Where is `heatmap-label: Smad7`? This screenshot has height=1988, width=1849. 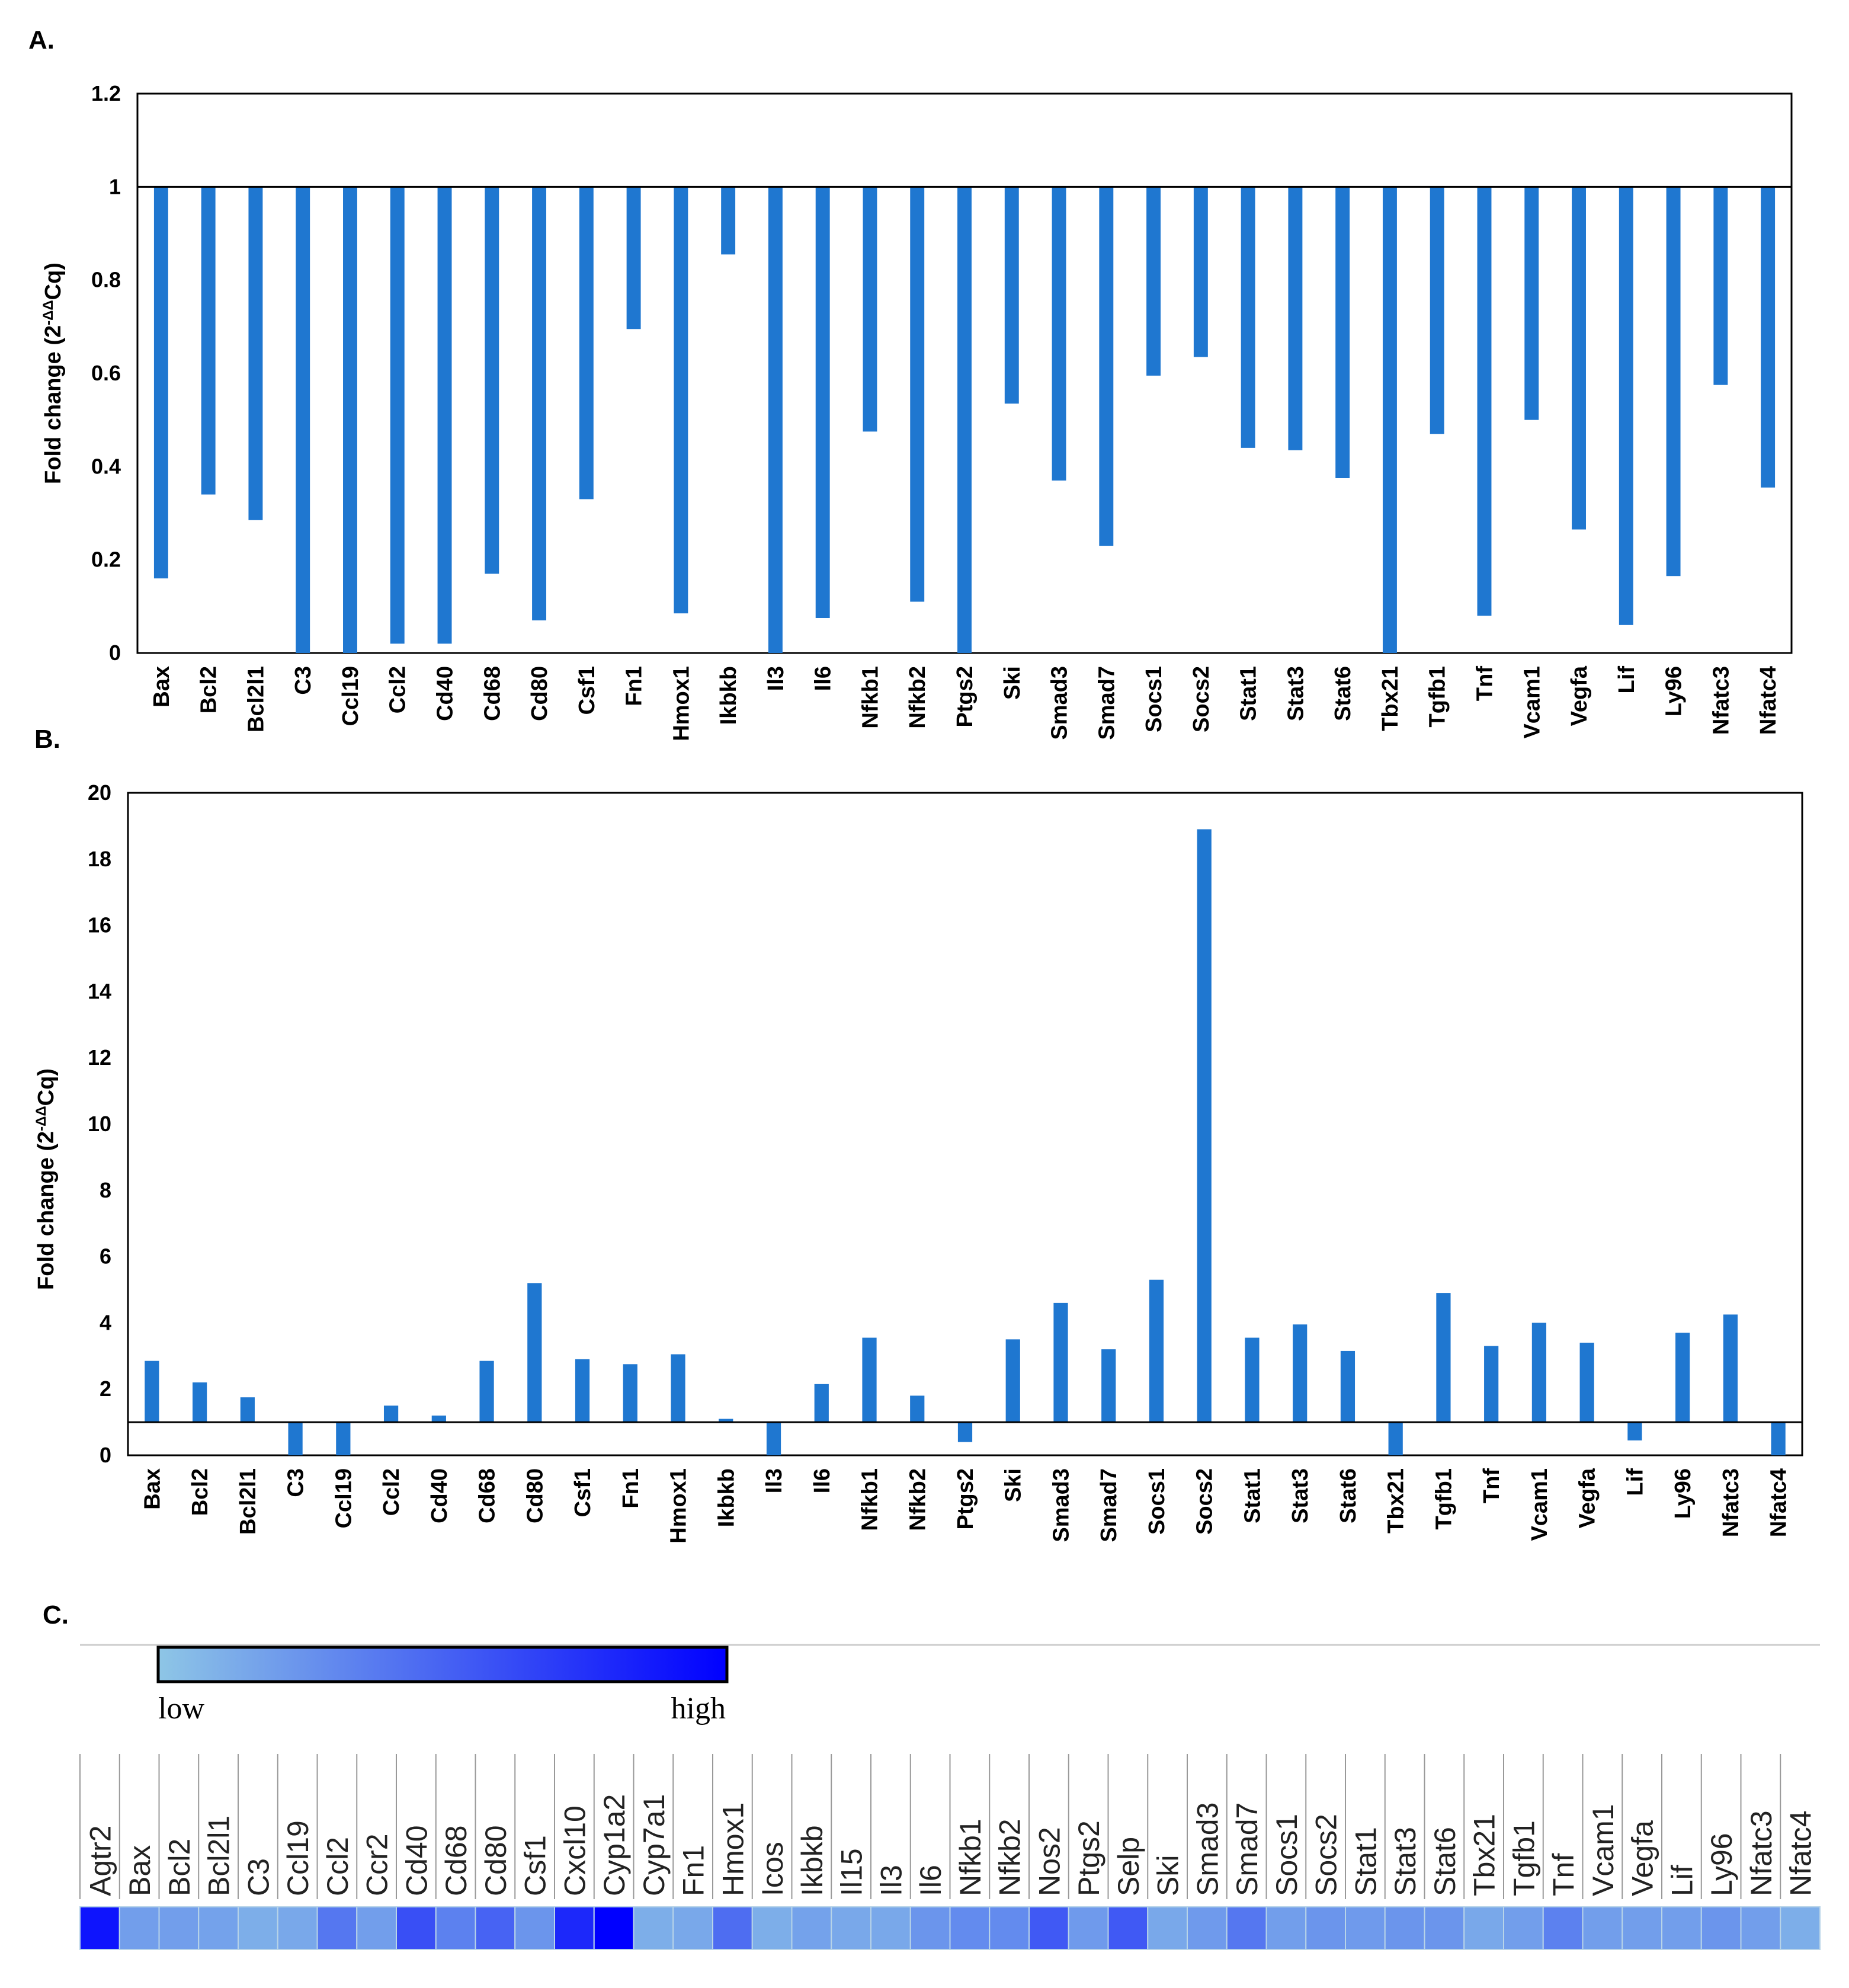
heatmap-label: Smad7 is located at coordinates (1247, 1849).